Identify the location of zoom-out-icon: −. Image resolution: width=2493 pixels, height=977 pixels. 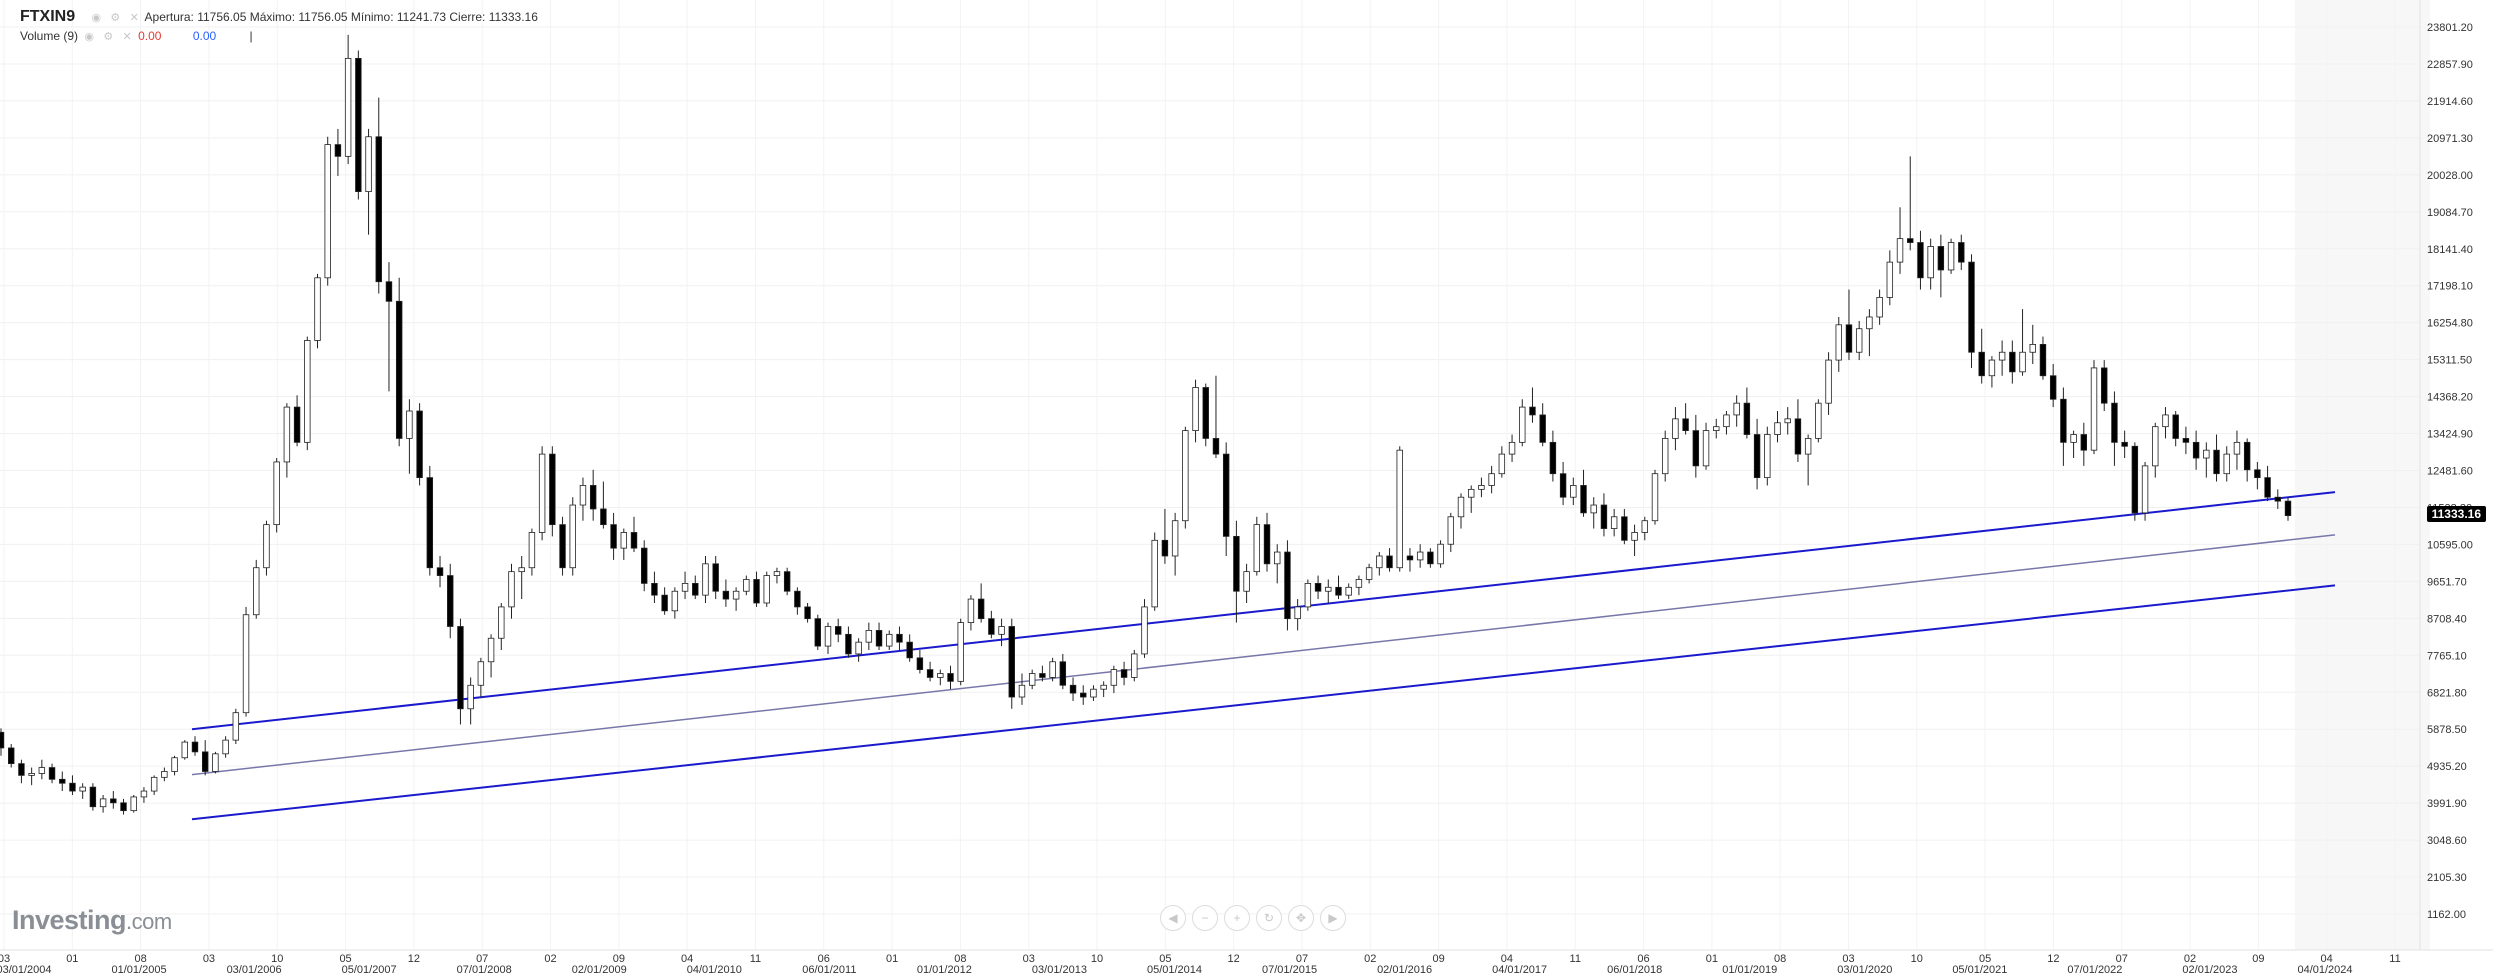
(1205, 918).